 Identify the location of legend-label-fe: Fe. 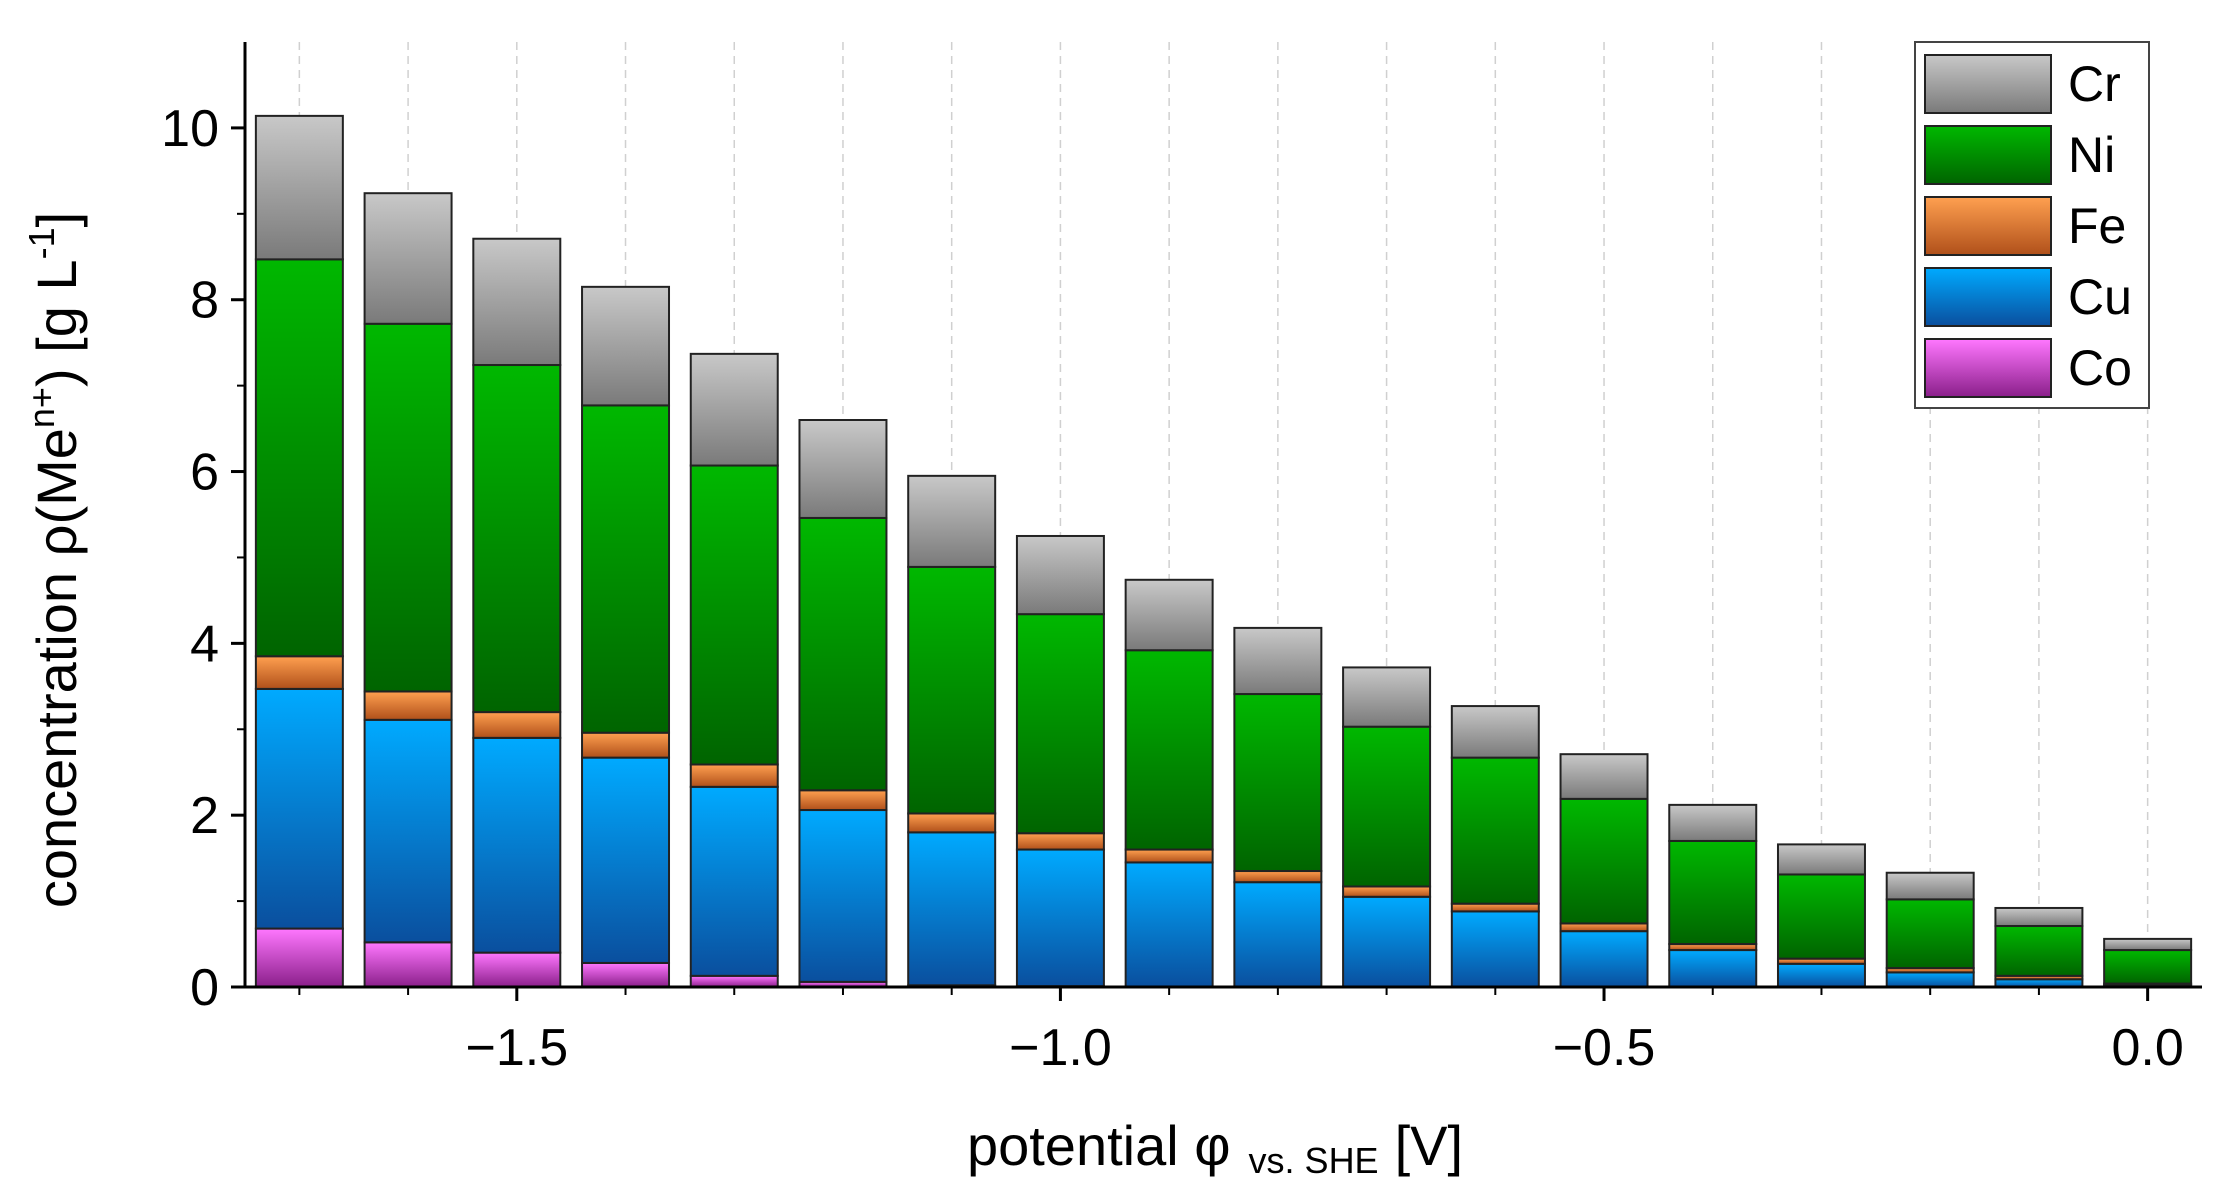
(2097, 226).